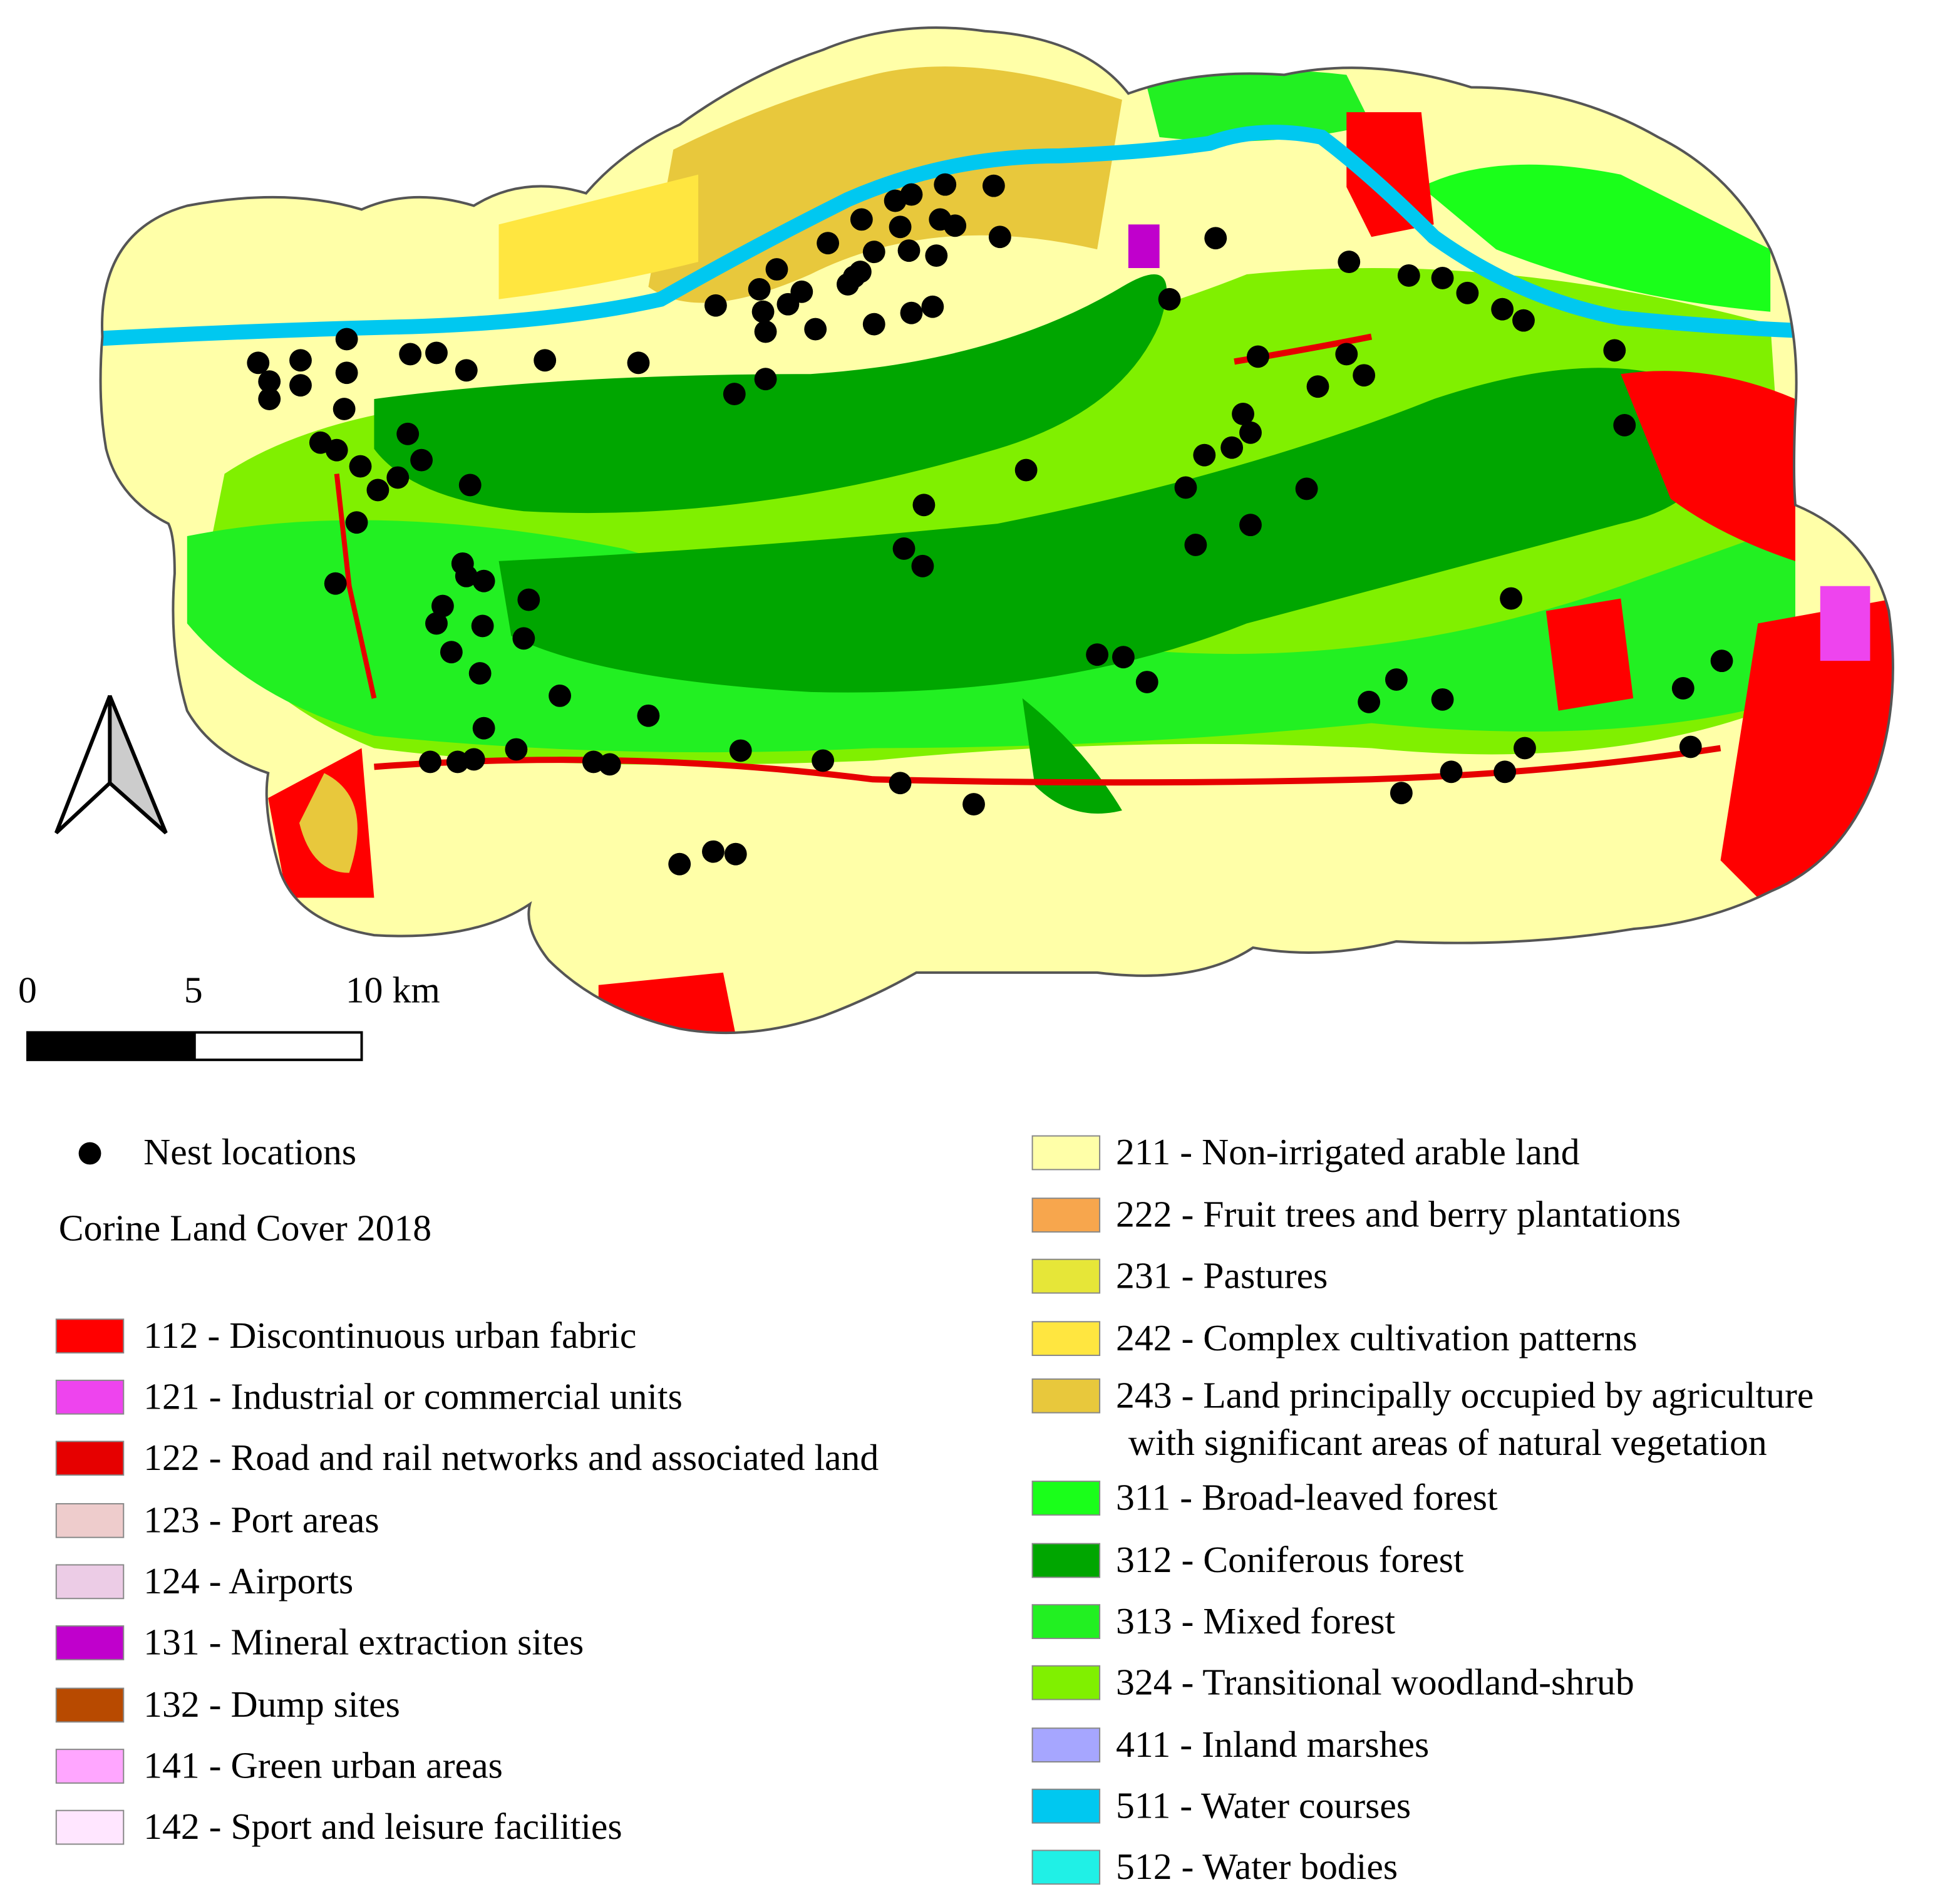 This screenshot has width=1955, height=1904. What do you see at coordinates (1377, 1337) in the screenshot?
I see `legend-label: 242 - Complex cultivation patterns` at bounding box center [1377, 1337].